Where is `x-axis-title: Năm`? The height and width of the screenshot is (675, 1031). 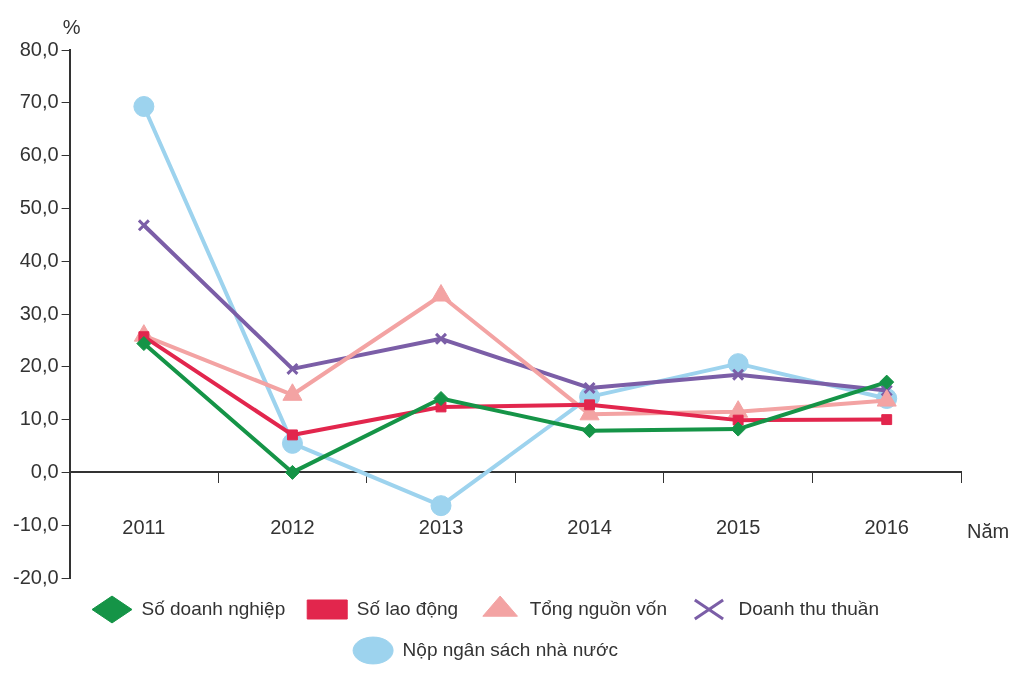
x-axis-title: Năm is located at coordinates (988, 530).